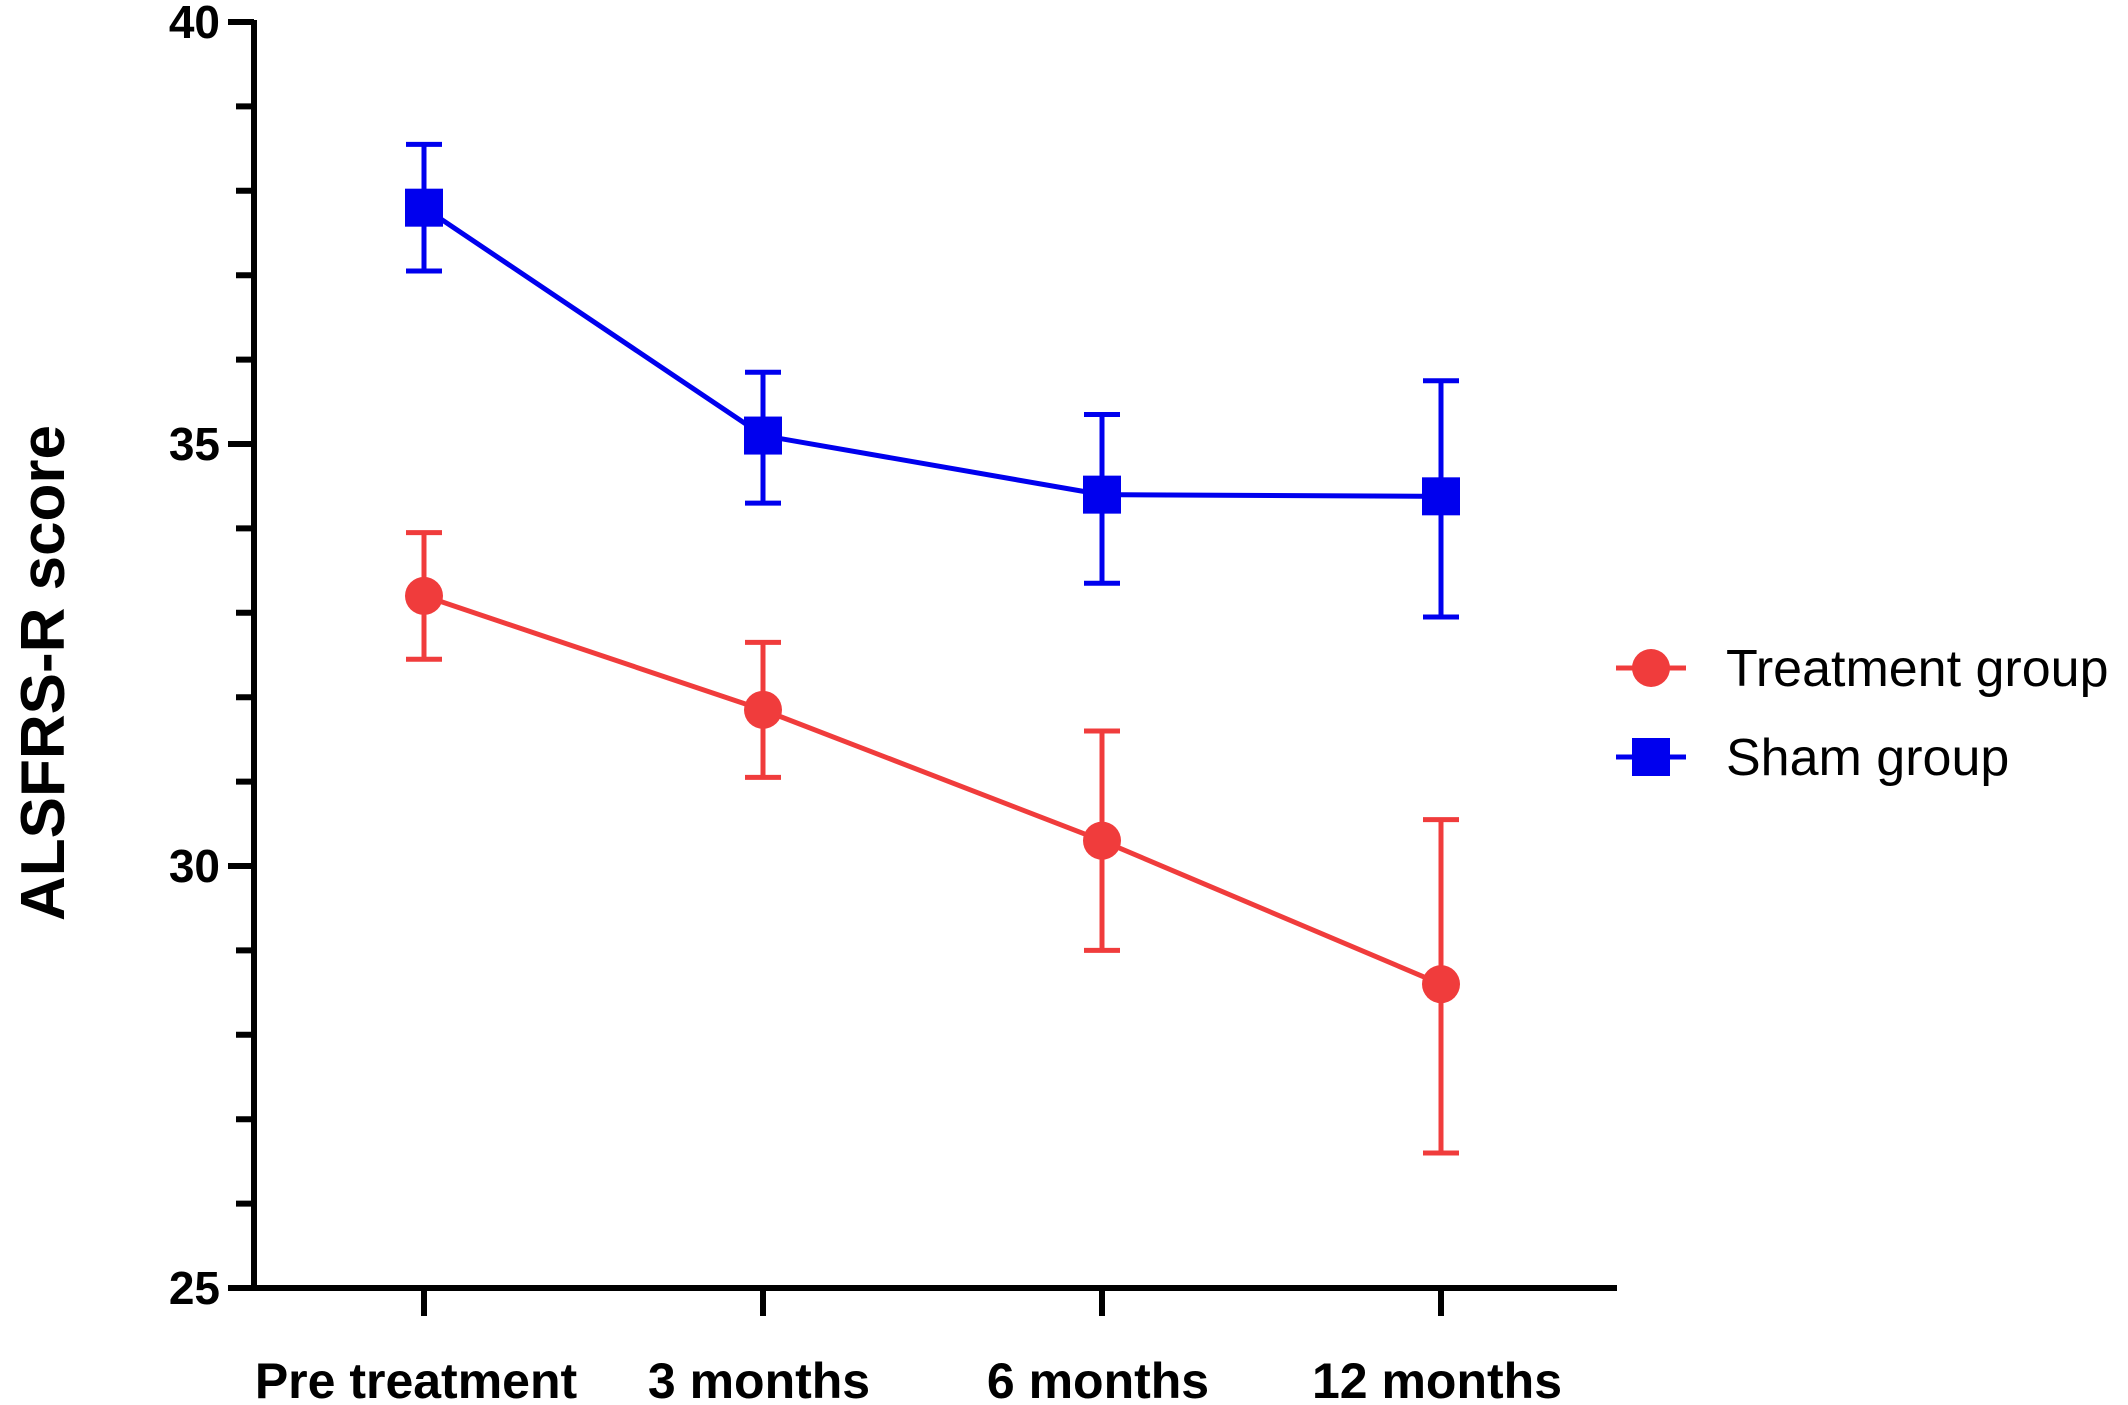 This screenshot has height=1405, width=2128. Describe the element at coordinates (1862, 713) in the screenshot. I see `legend: Treatment group Sham group` at that location.